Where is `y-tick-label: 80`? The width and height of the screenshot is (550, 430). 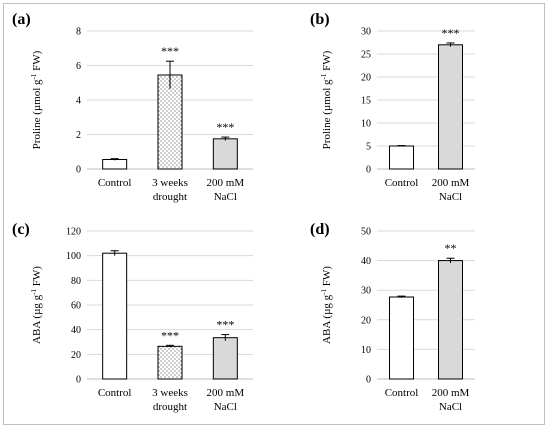 y-tick-label: 80 is located at coordinates (76, 281).